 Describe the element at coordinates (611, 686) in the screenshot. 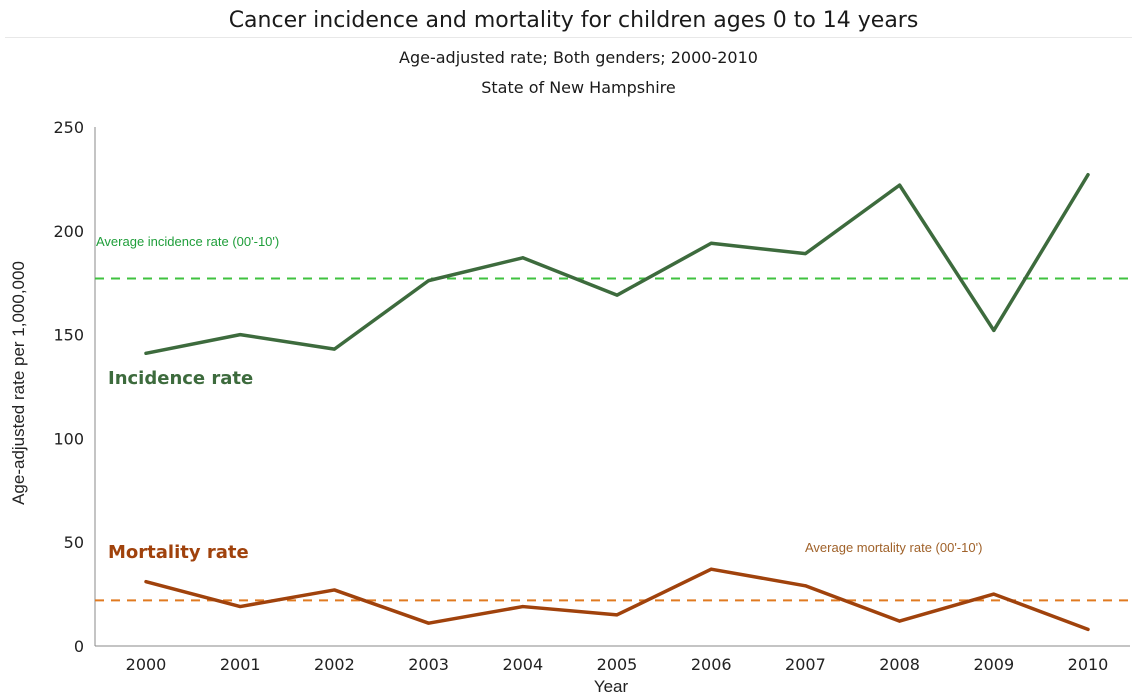

I see `x-axis-label: Year` at that location.